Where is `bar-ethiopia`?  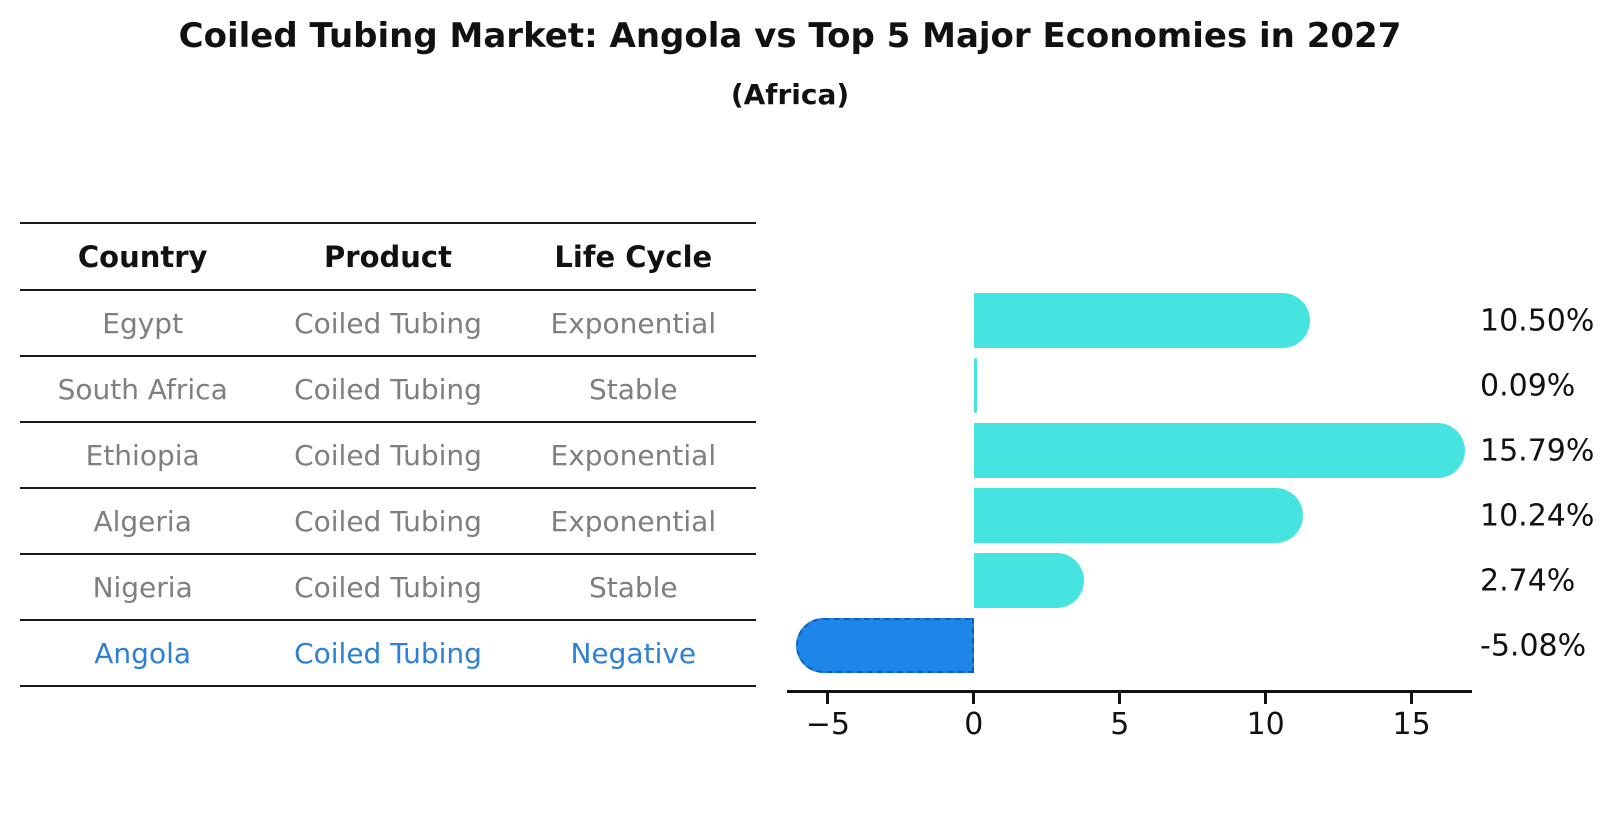 bar-ethiopia is located at coordinates (1219, 450).